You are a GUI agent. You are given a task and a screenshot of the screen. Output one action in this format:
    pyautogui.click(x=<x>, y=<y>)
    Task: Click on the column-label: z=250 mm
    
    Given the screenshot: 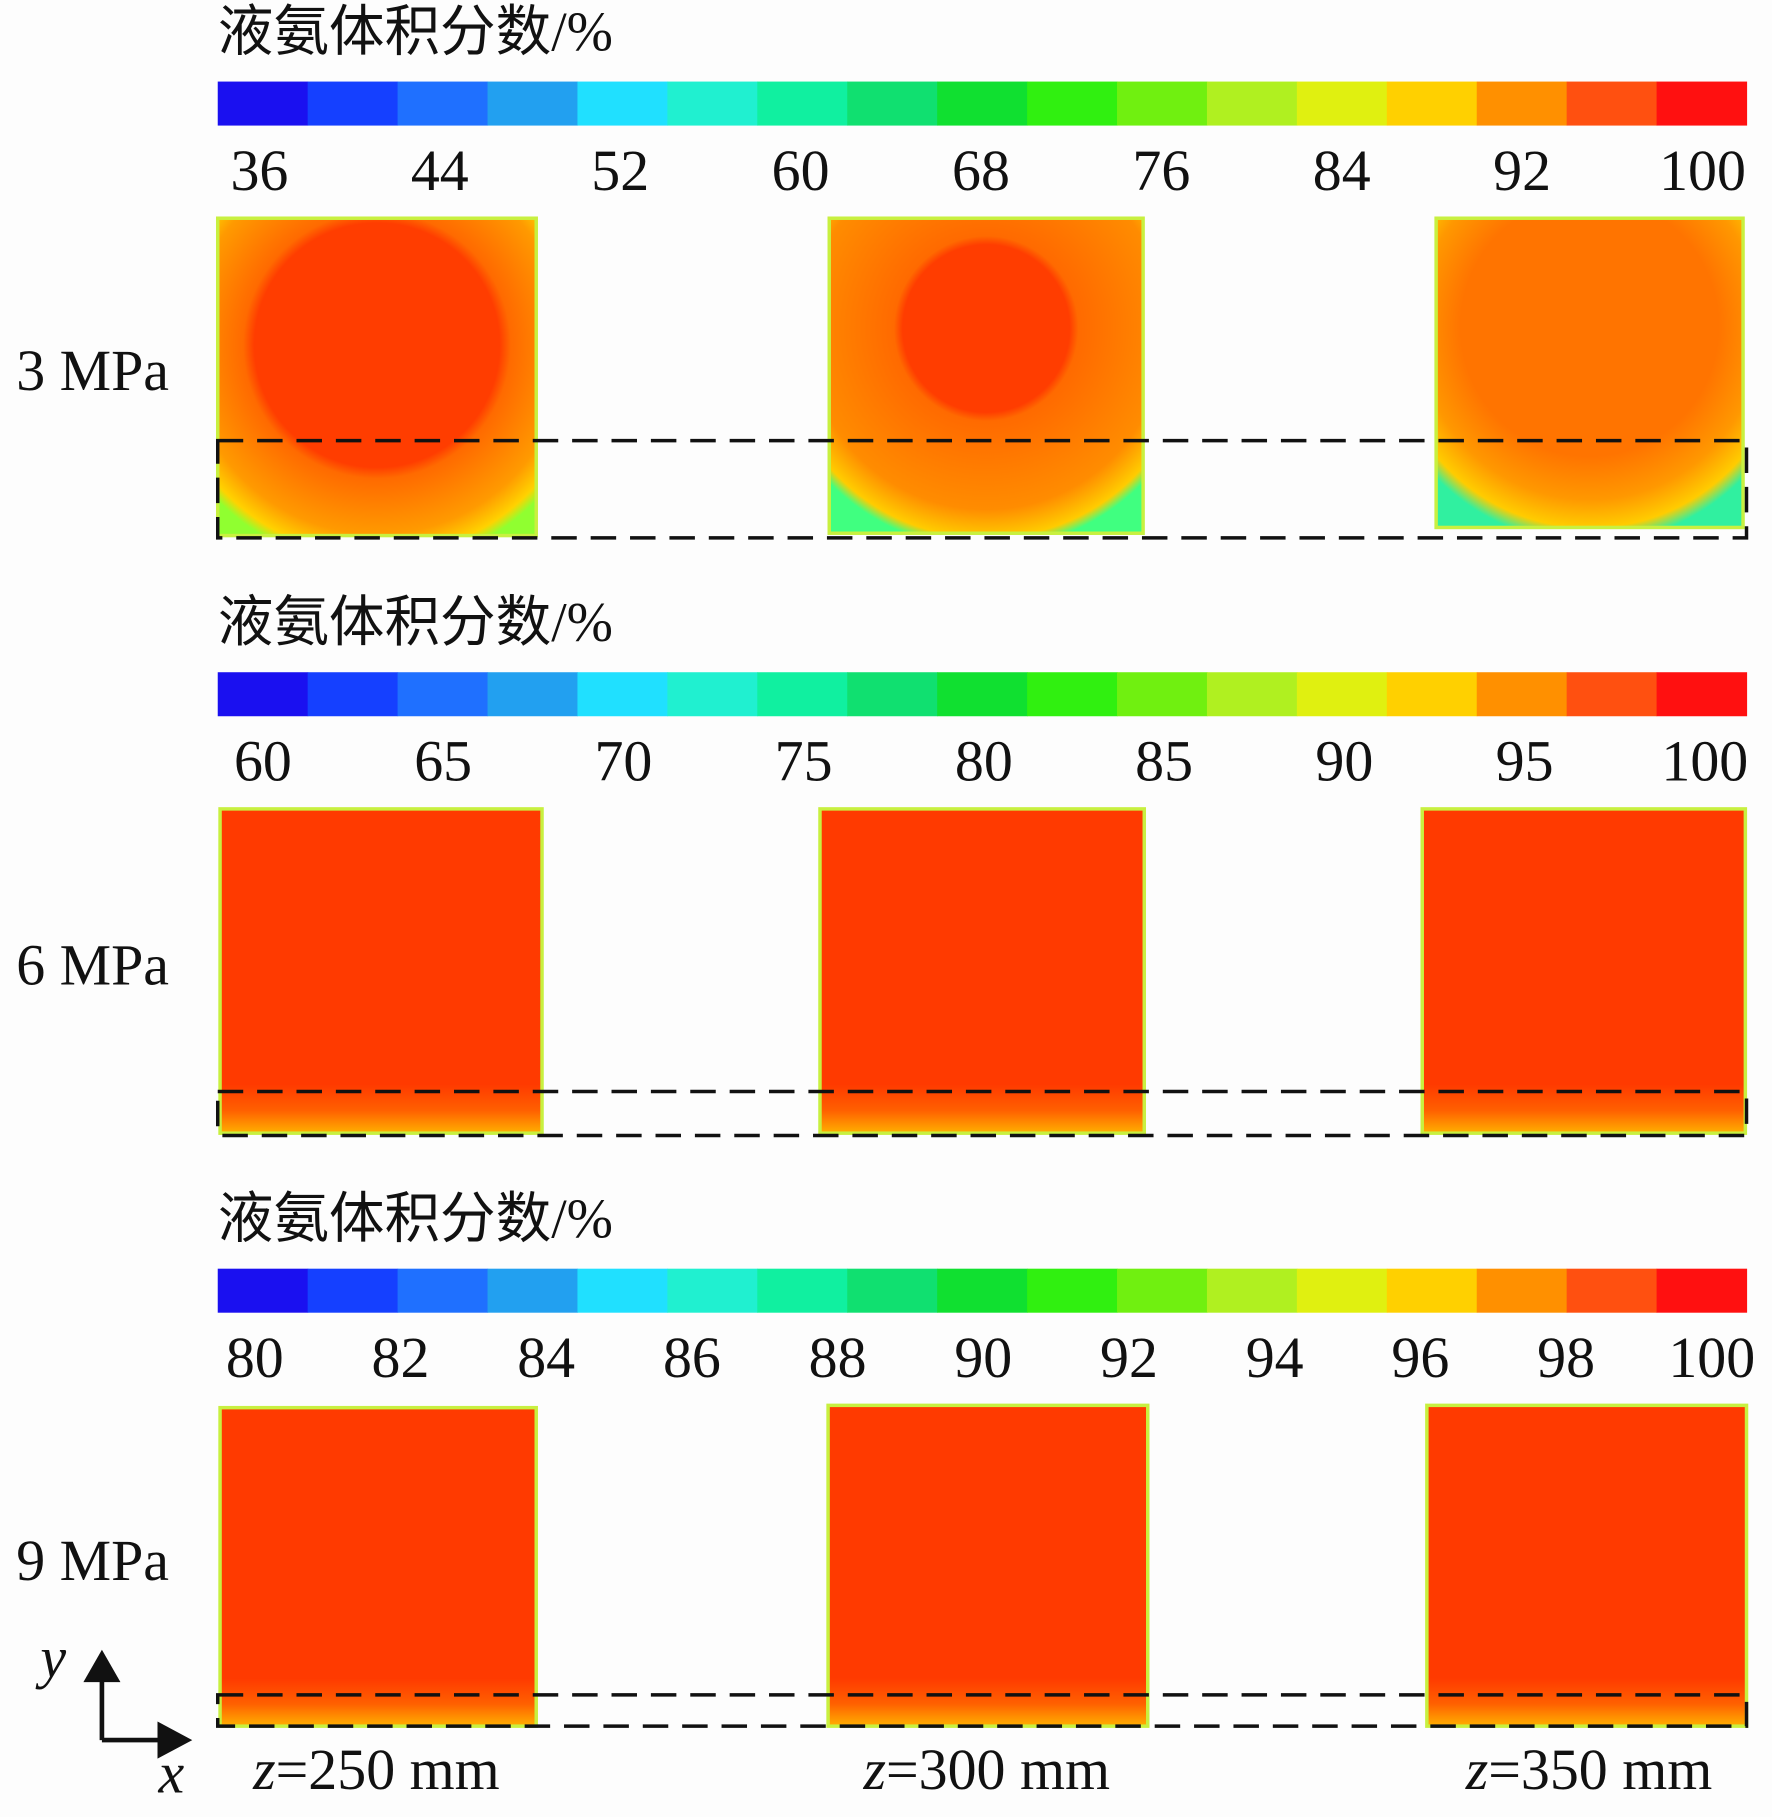 What is the action you would take?
    pyautogui.click(x=376, y=1769)
    